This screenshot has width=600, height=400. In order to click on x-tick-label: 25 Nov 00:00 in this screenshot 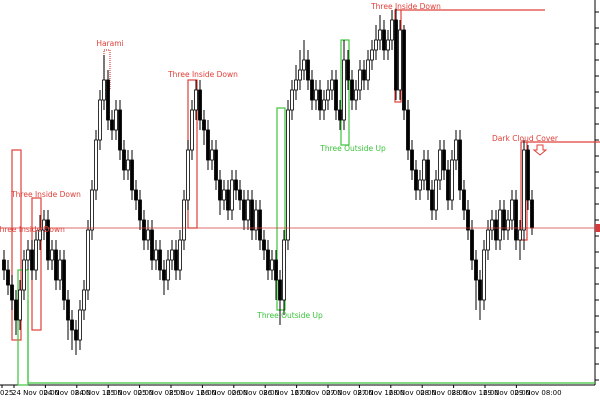, I will do `click(129, 393)`.